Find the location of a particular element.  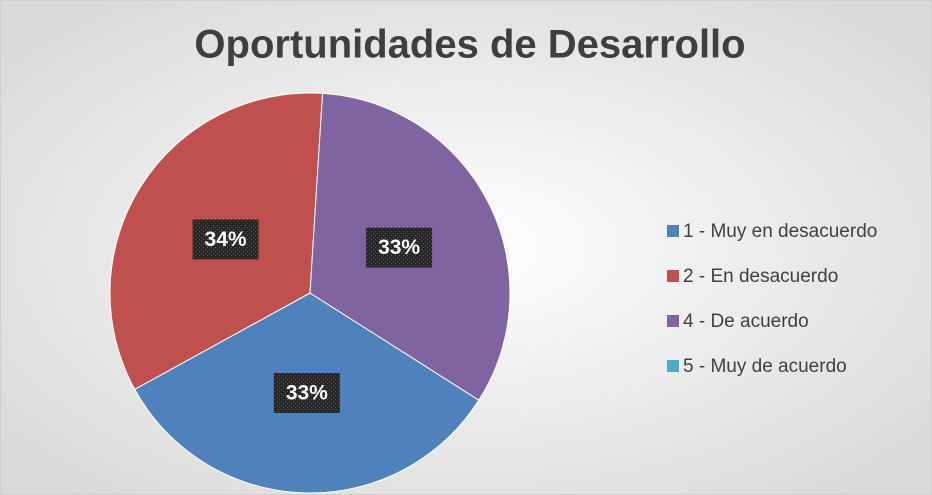

value-label: 34% is located at coordinates (226, 239).